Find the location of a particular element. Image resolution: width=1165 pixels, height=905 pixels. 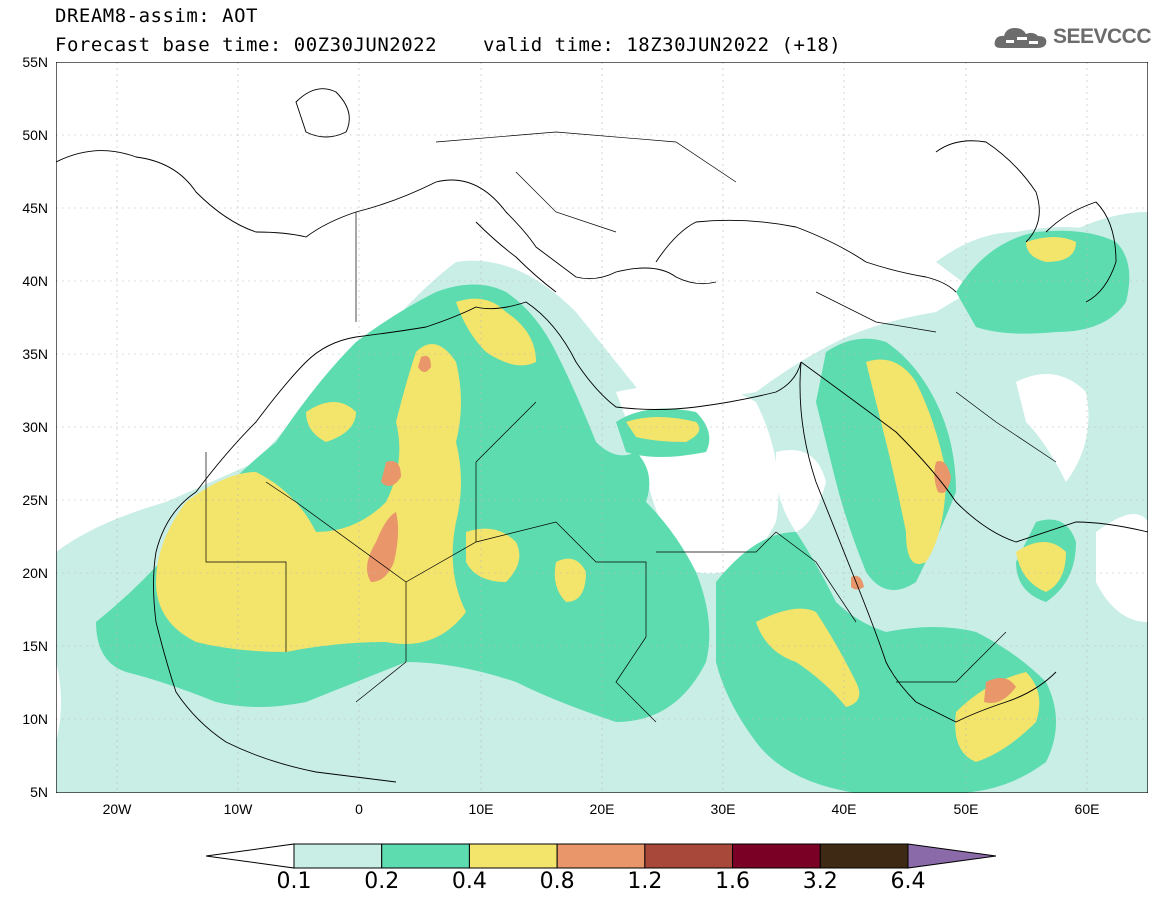

lon-label: 20E is located at coordinates (602, 809).